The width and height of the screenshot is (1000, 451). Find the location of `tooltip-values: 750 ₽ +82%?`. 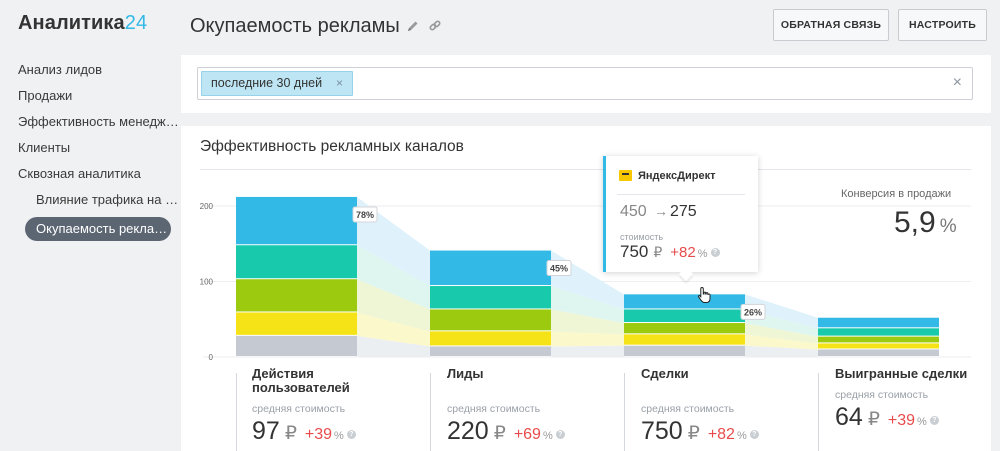

tooltip-values: 750 ₽ +82%? is located at coordinates (670, 252).